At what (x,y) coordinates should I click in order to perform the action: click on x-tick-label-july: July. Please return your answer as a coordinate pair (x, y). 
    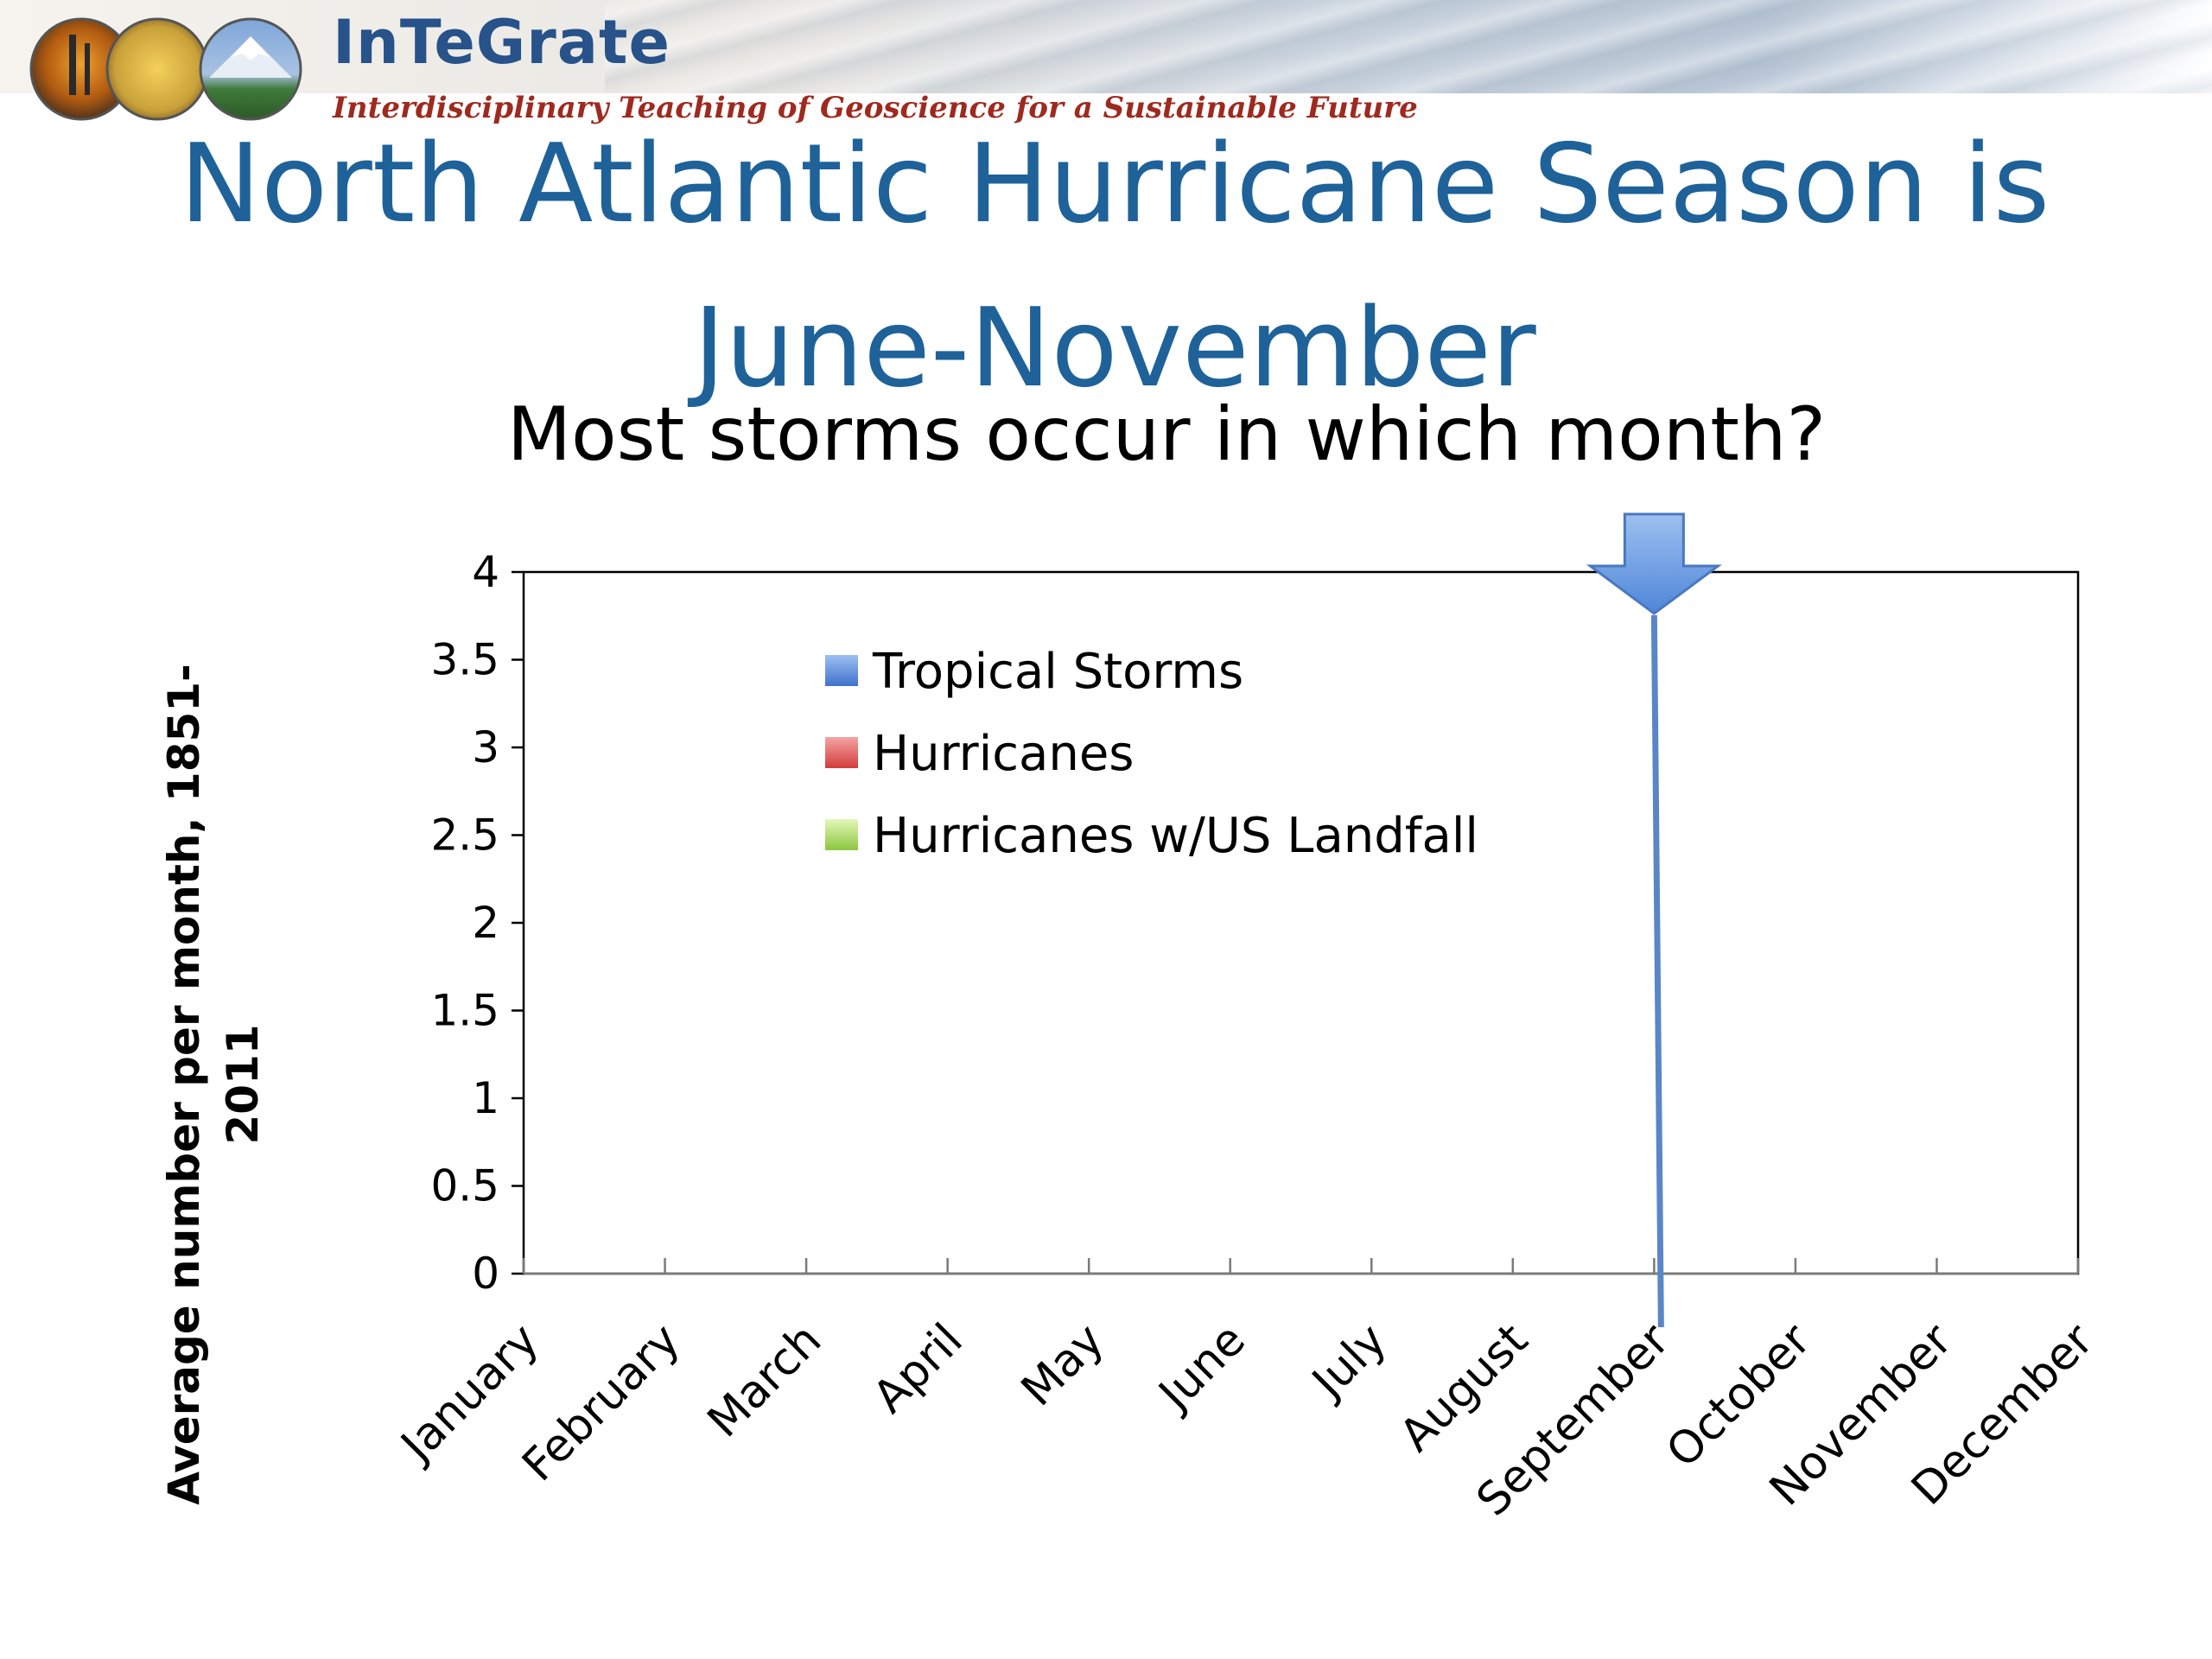
    Looking at the image, I should click on (1349, 1362).